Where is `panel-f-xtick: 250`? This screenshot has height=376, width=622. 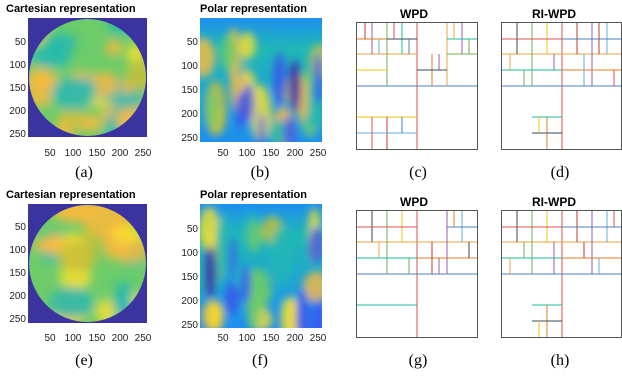 panel-f-xtick: 250 is located at coordinates (318, 338).